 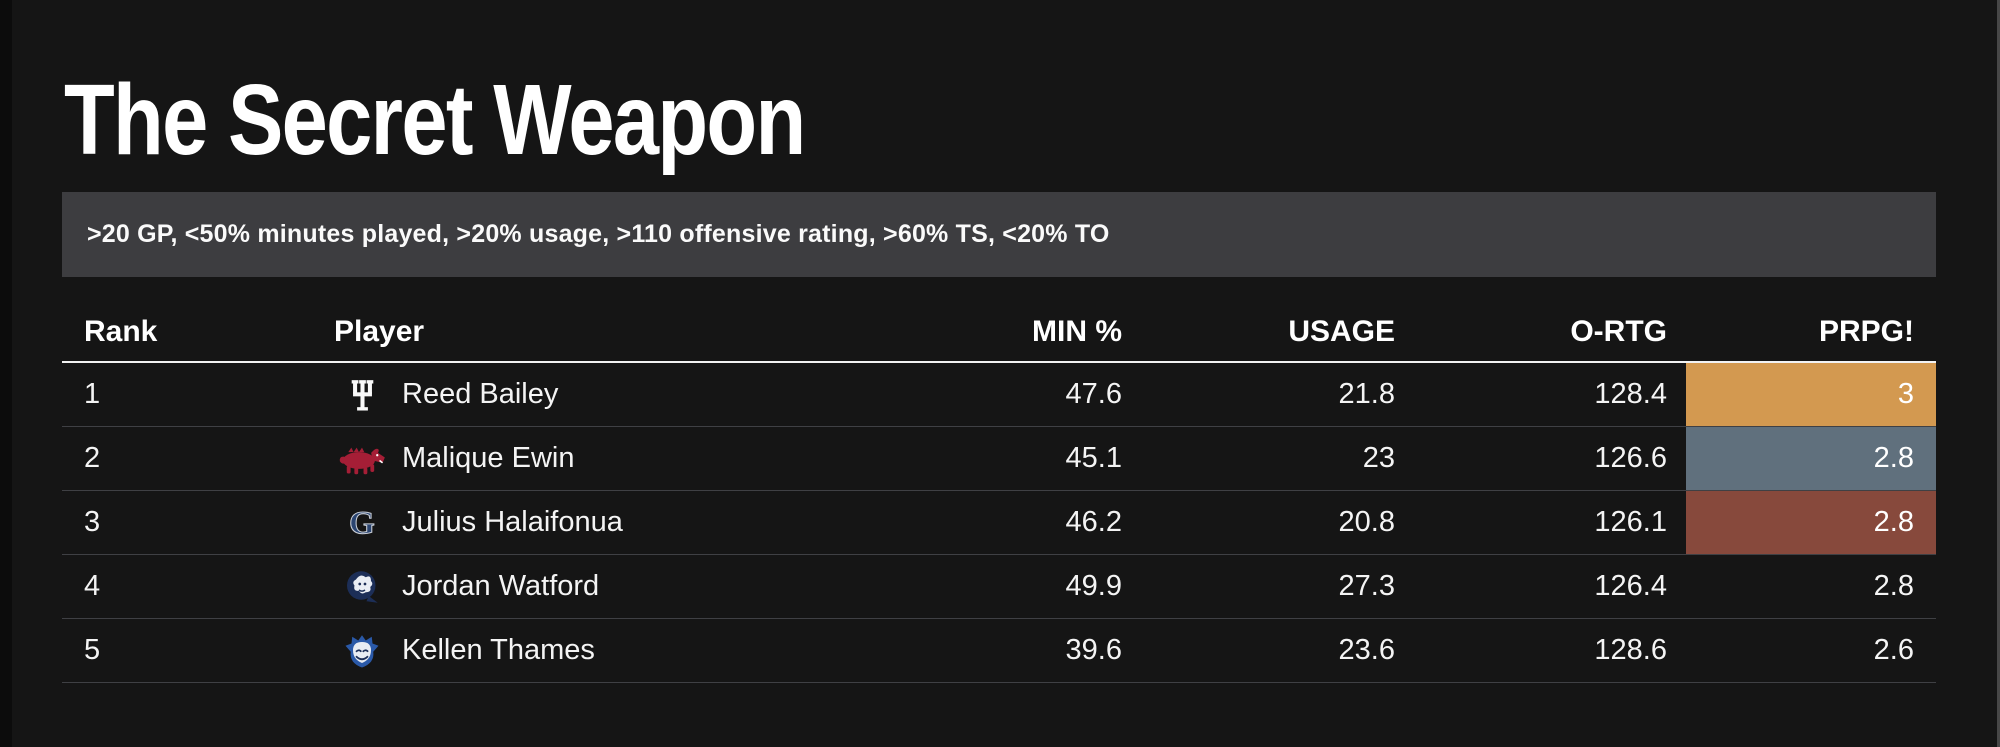 What do you see at coordinates (1366, 586) in the screenshot?
I see `usage-cell: 27.3` at bounding box center [1366, 586].